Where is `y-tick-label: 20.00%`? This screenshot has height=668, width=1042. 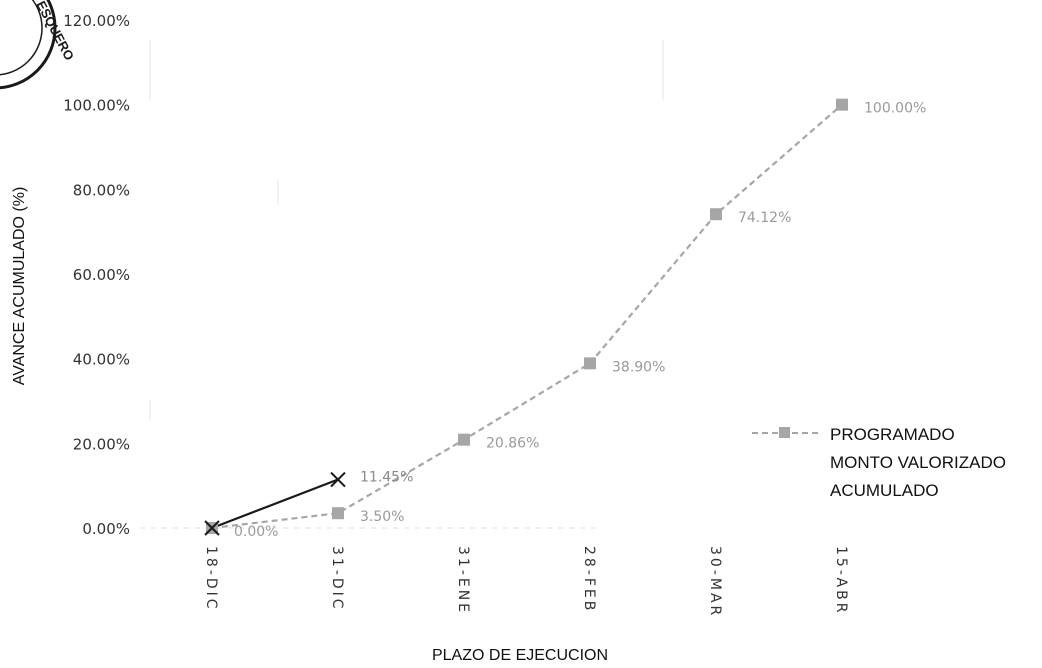
y-tick-label: 20.00% is located at coordinates (101, 444).